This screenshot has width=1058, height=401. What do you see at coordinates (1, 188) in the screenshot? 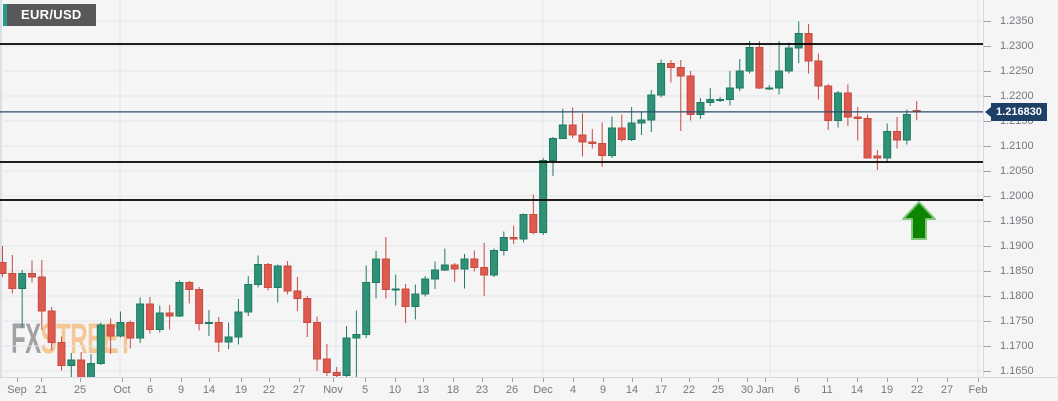
I see `plot-left-edge` at bounding box center [1, 188].